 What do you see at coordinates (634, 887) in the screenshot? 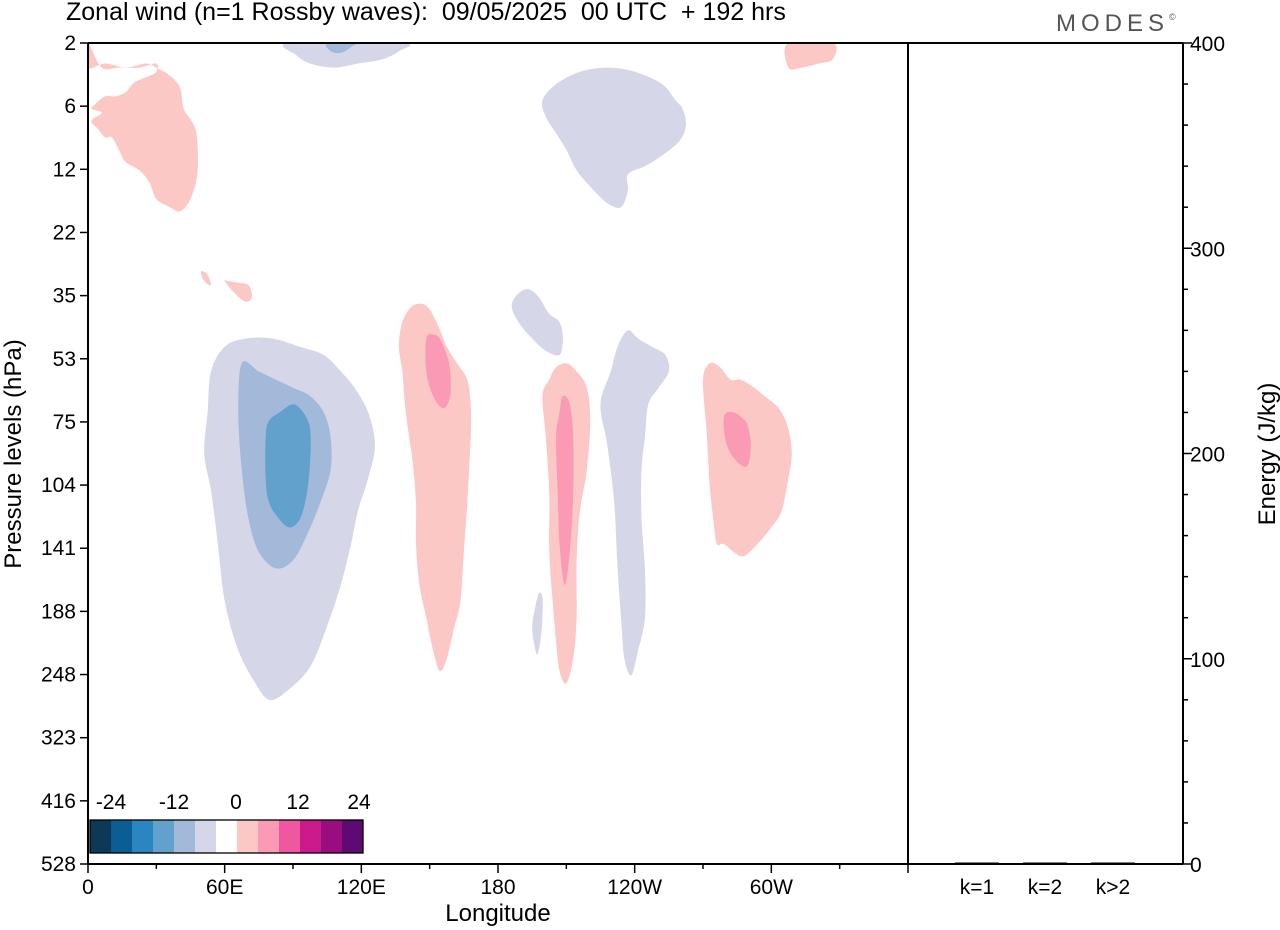
I see `x-tick-label: 120W` at bounding box center [634, 887].